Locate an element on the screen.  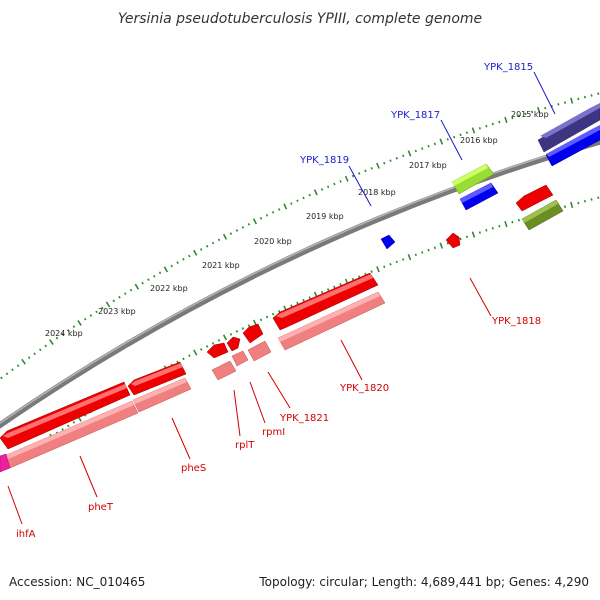
label-rpmi: rpmI is located at coordinates (273, 432).